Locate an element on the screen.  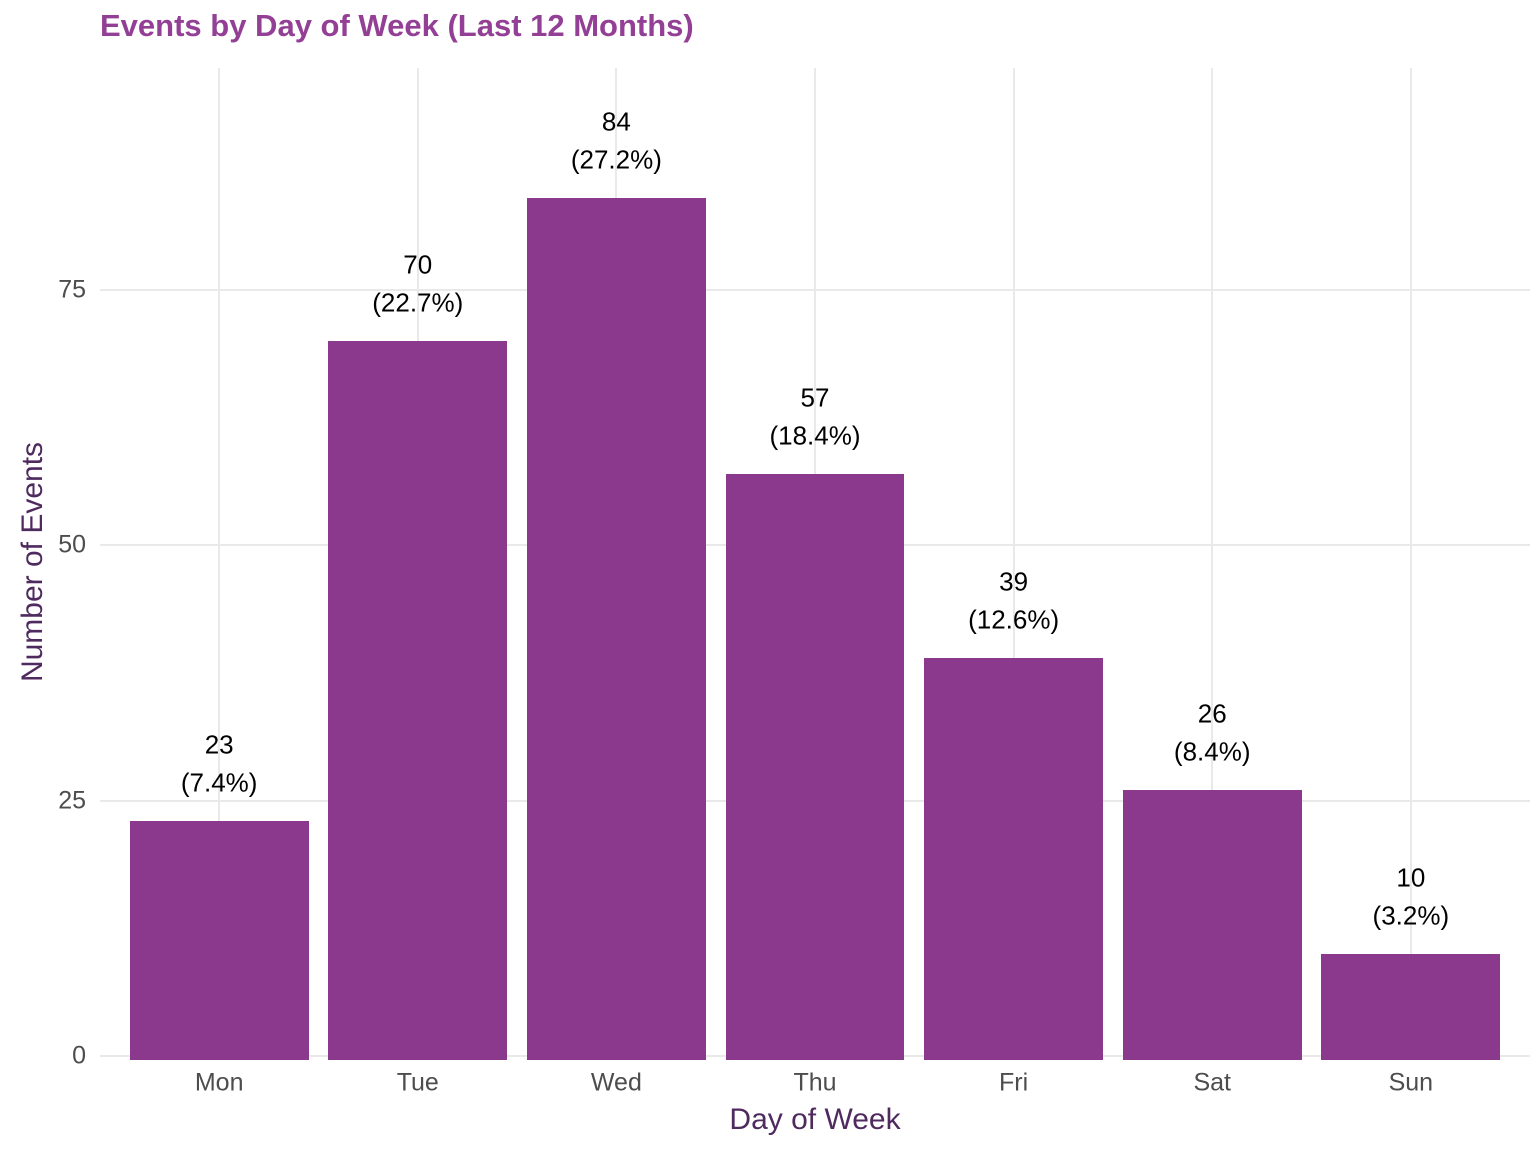
bar-value-label: 26 is located at coordinates (1212, 713).